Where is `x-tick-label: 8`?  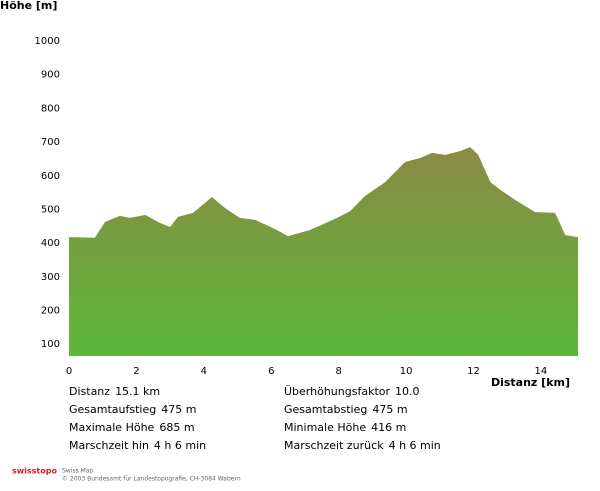 x-tick-label: 8 is located at coordinates (338, 371).